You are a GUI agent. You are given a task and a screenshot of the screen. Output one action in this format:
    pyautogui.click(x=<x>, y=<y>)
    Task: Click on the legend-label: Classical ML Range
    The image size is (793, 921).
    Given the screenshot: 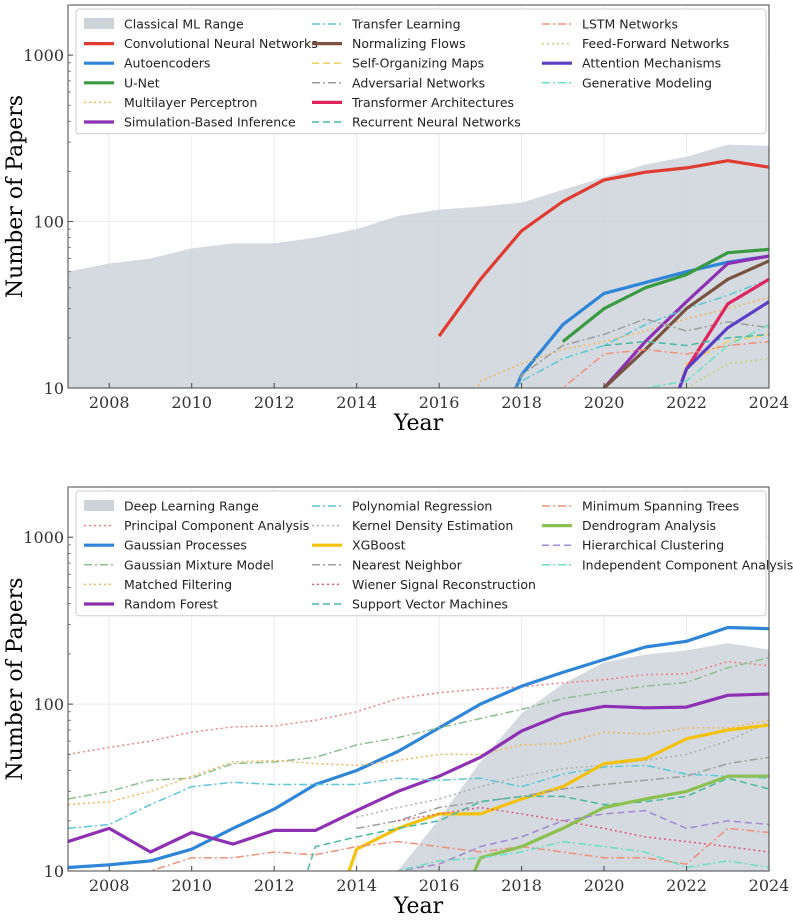 What is the action you would take?
    pyautogui.click(x=184, y=24)
    